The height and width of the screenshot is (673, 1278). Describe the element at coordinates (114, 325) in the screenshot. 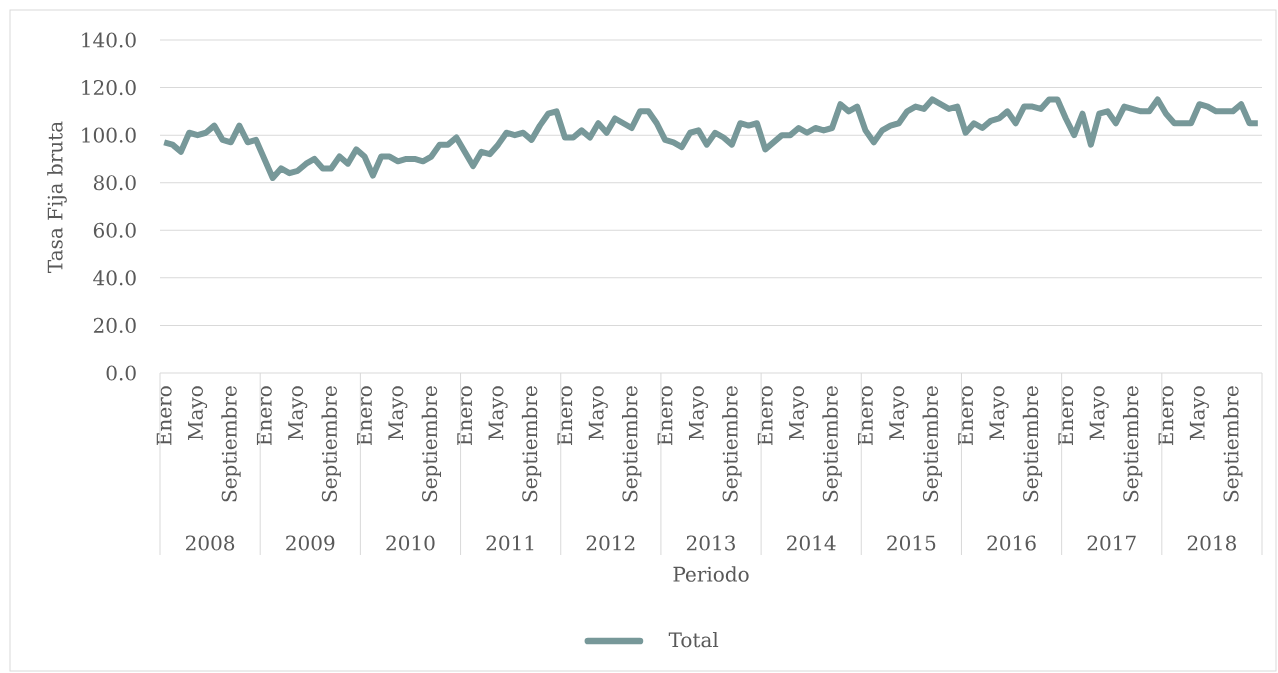

I see `y-tick-label: 20.0` at that location.